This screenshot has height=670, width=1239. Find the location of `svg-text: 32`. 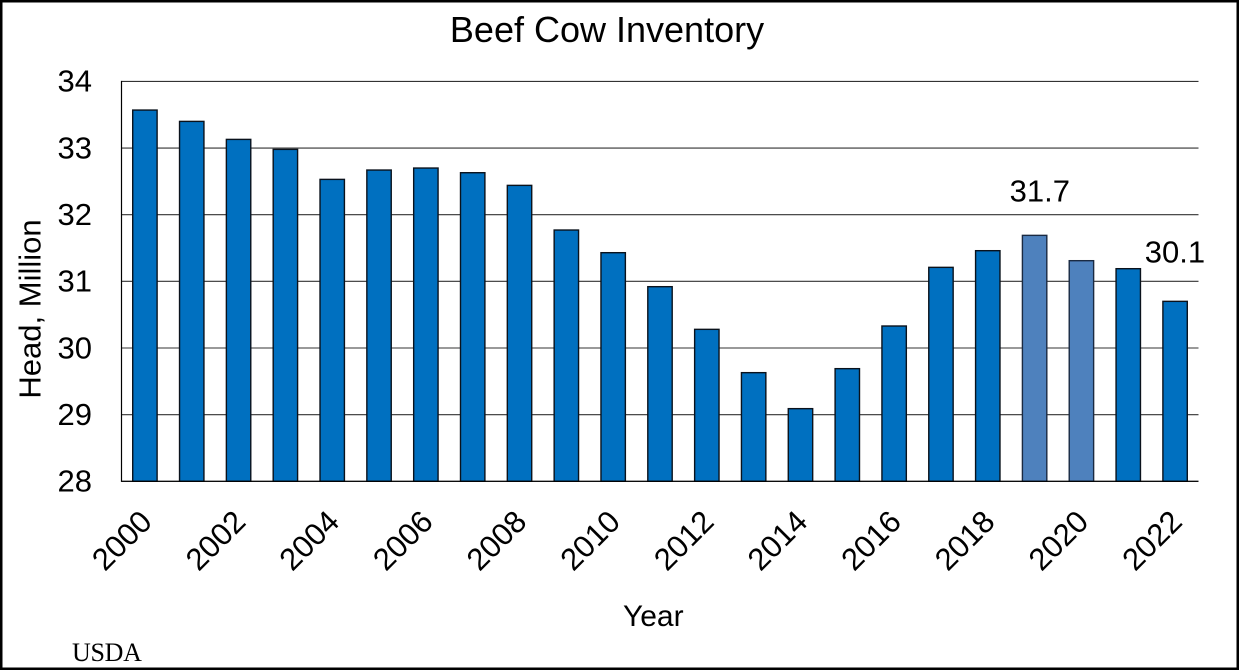

svg-text: 32 is located at coordinates (75, 214).